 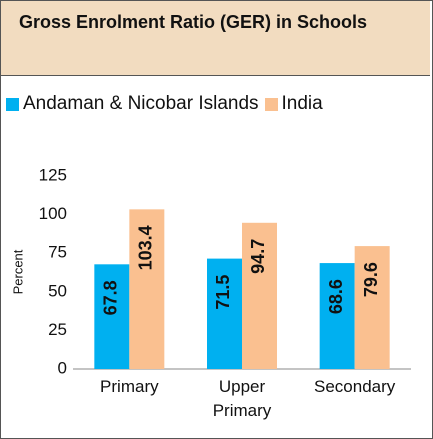 What do you see at coordinates (17, 271) in the screenshot?
I see `y-axis-label: Percent` at bounding box center [17, 271].